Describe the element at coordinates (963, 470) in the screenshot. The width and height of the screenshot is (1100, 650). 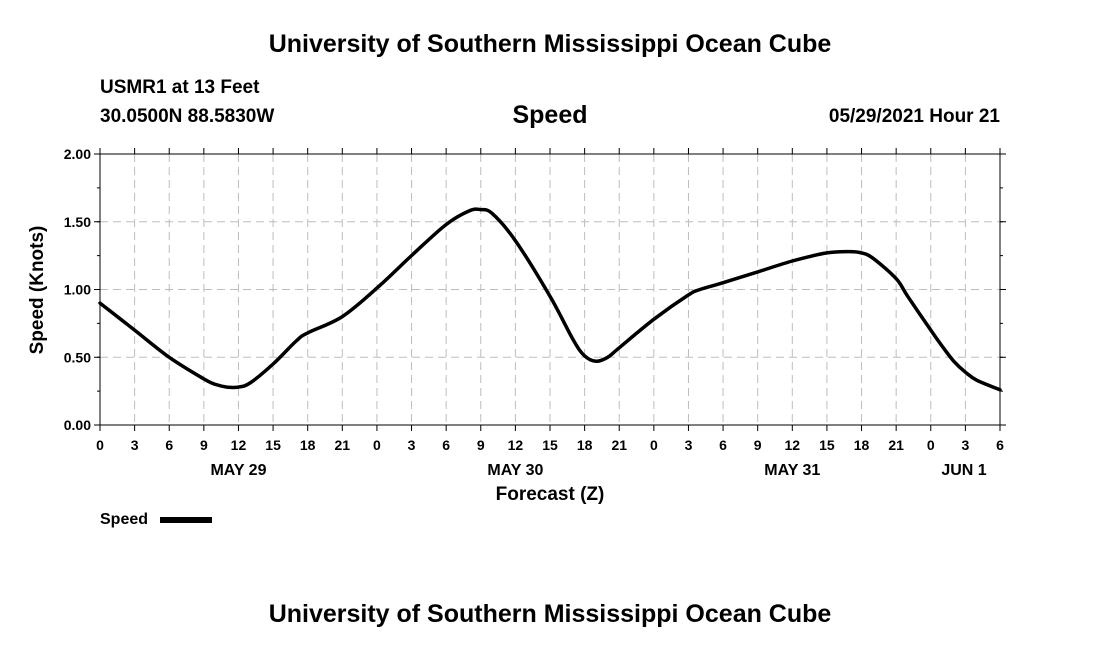
I see `day-label: JUN 1` at that location.